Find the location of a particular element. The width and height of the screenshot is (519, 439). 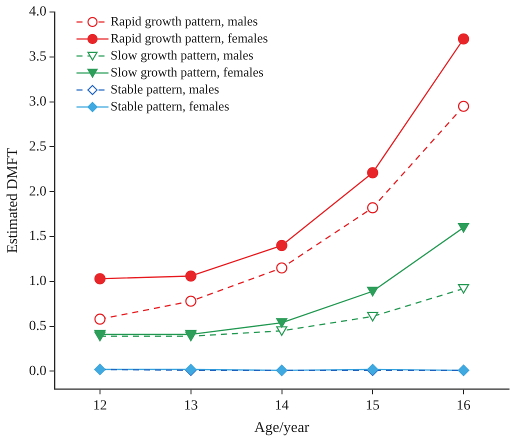

legend-label: Stable pattern, males is located at coordinates (165, 88).